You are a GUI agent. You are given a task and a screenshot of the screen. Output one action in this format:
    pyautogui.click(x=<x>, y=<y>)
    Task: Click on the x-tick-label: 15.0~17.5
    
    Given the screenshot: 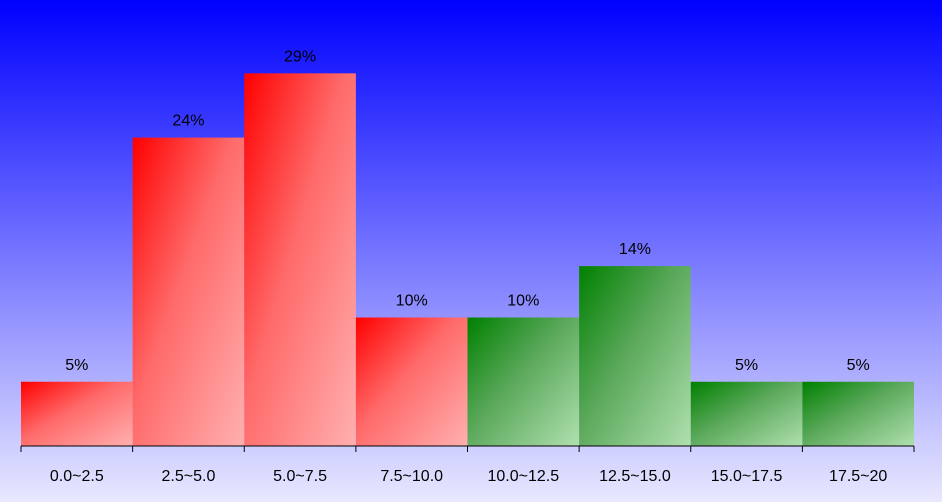 What is the action you would take?
    pyautogui.click(x=747, y=476)
    